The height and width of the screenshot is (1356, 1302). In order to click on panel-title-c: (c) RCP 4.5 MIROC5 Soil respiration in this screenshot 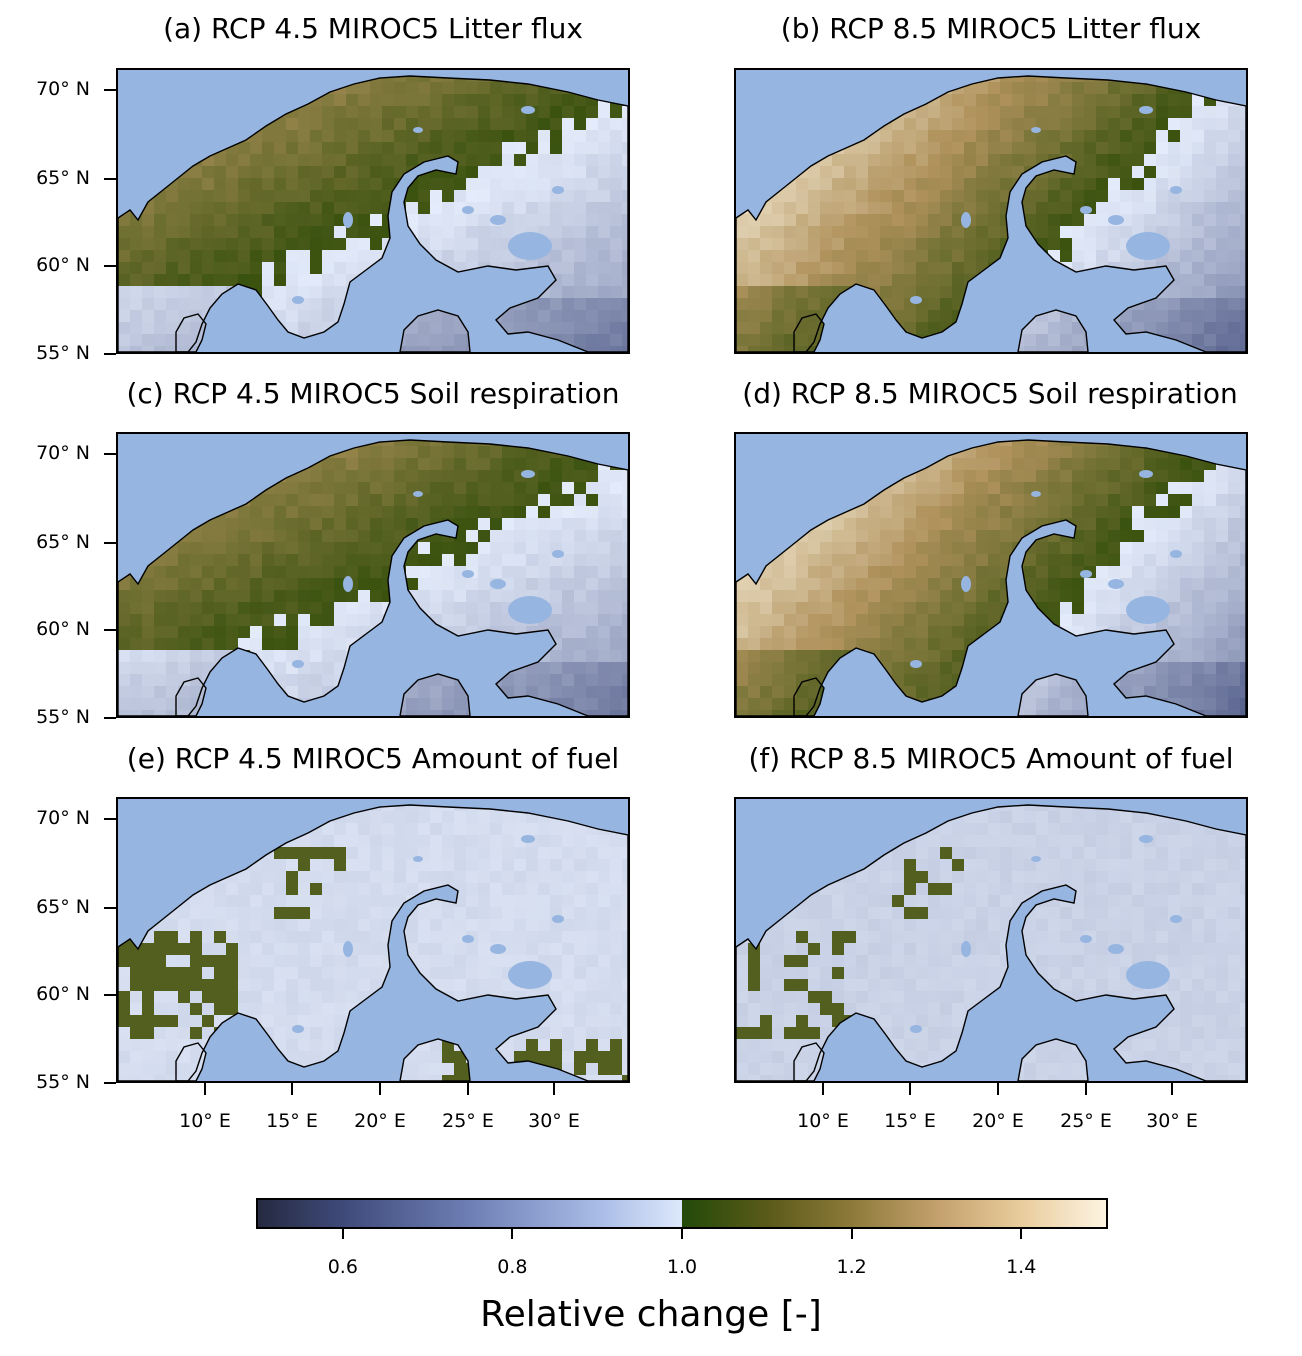, I will do `click(373, 393)`.